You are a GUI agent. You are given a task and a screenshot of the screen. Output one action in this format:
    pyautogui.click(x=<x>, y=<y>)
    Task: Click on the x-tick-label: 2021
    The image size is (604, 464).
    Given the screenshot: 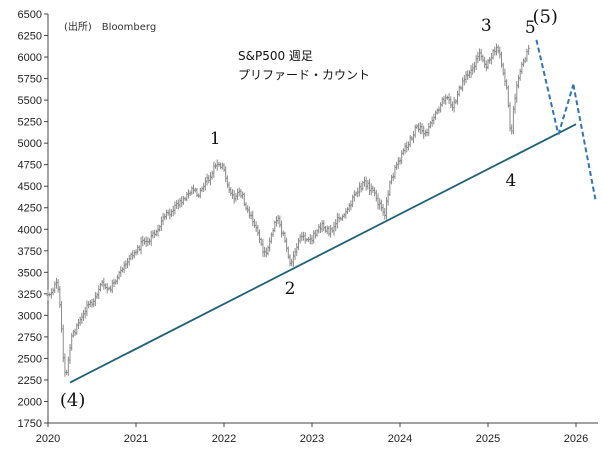 What is the action you would take?
    pyautogui.click(x=136, y=439)
    